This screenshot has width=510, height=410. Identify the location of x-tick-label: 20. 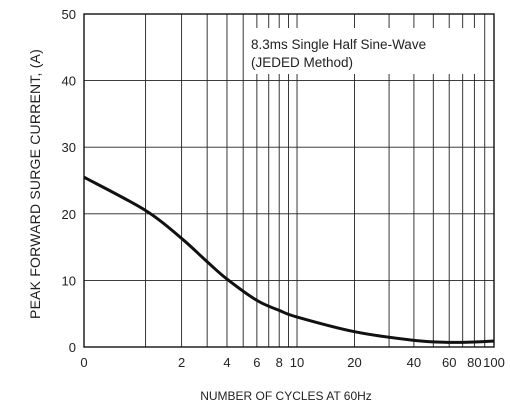
(354, 362).